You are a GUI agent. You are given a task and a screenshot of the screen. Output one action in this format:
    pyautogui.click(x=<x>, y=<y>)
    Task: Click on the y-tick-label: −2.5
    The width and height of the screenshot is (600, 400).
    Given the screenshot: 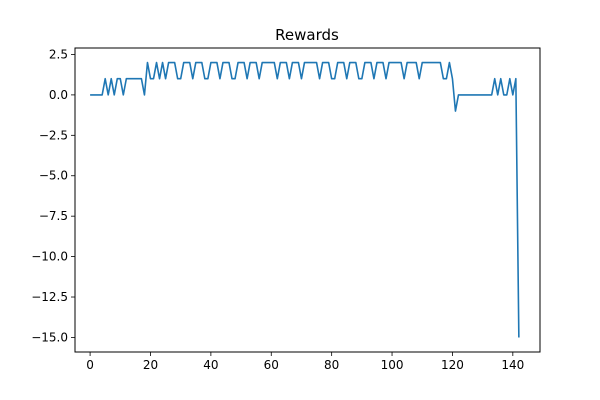 What is the action you would take?
    pyautogui.click(x=53, y=135)
    